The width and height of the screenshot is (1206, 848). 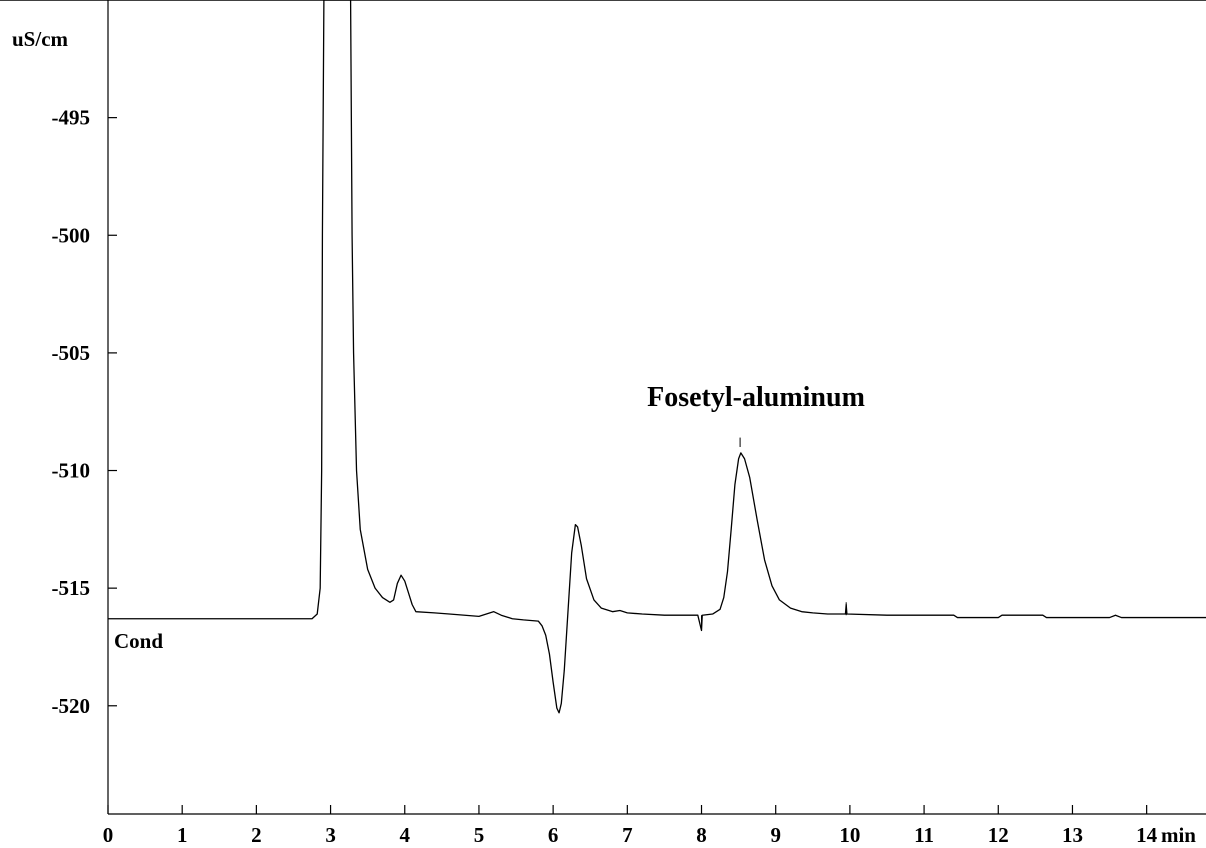 What do you see at coordinates (924, 835) in the screenshot?
I see `x-tick-label: 11` at bounding box center [924, 835].